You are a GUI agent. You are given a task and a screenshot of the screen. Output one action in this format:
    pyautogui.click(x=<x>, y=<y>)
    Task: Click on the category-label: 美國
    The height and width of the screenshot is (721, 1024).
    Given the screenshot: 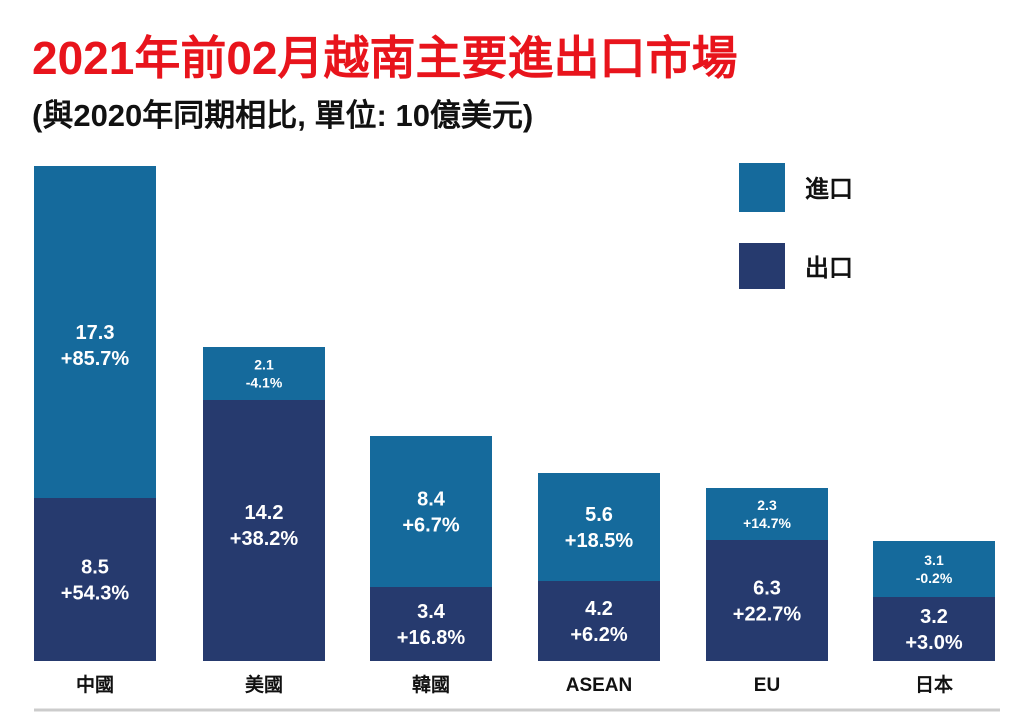 What is the action you would take?
    pyautogui.click(x=264, y=684)
    